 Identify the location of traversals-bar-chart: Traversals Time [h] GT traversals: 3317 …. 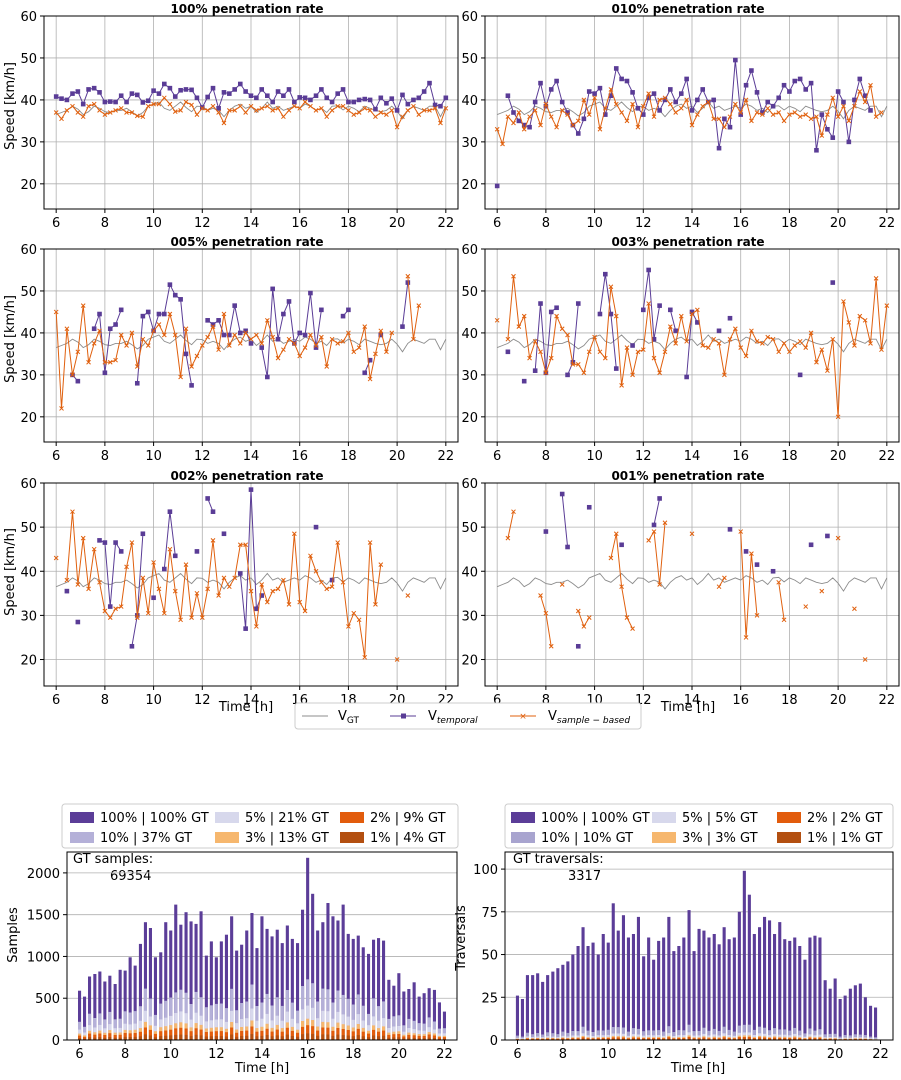
(674, 939).